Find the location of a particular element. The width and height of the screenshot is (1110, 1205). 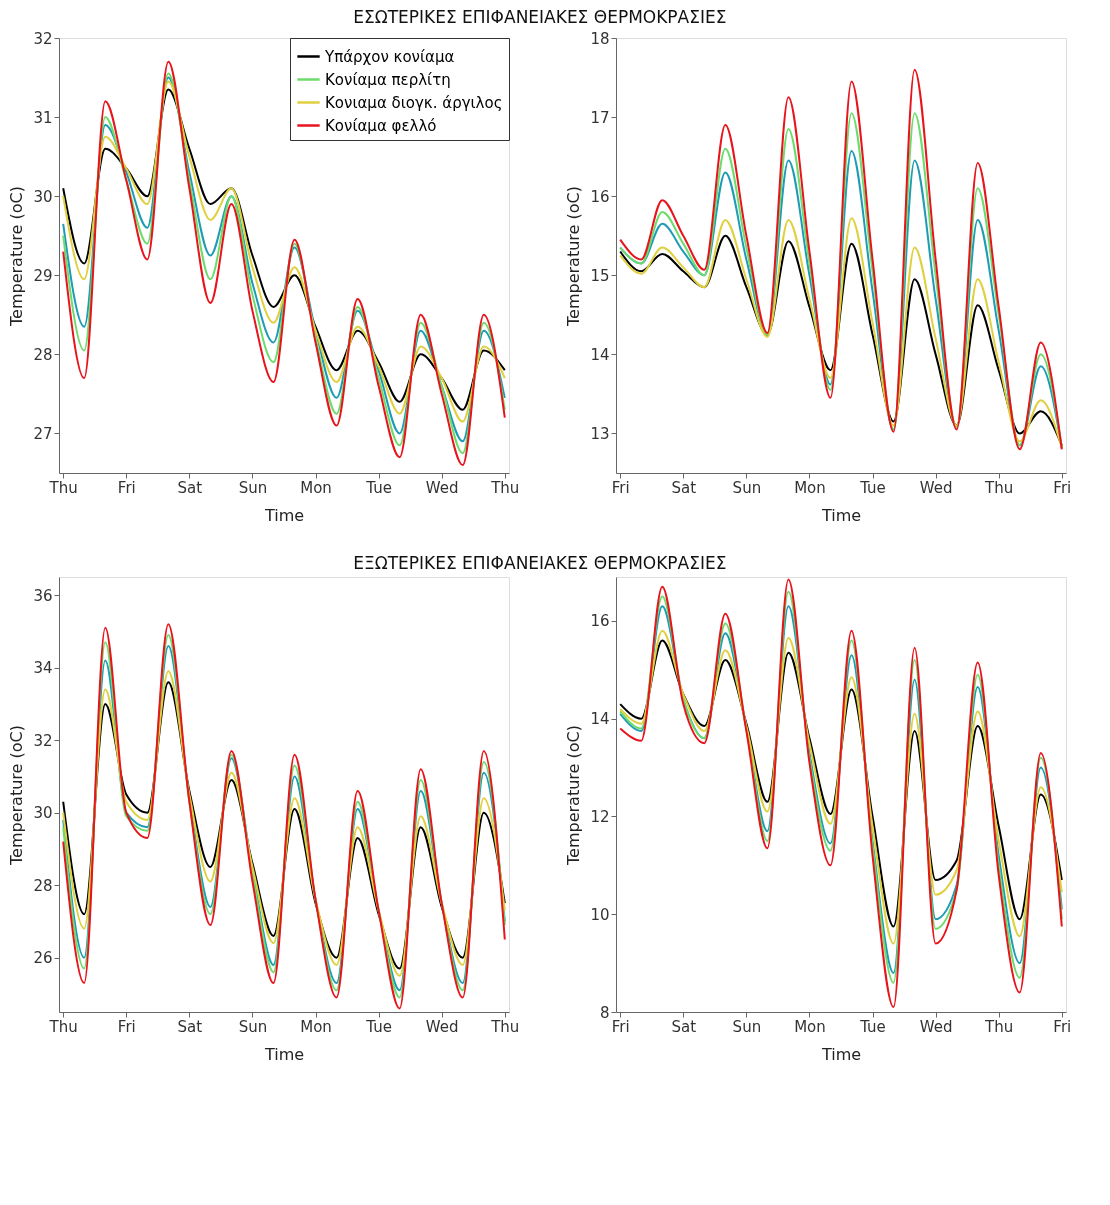

y-tick-label: 34 is located at coordinates (43, 668).